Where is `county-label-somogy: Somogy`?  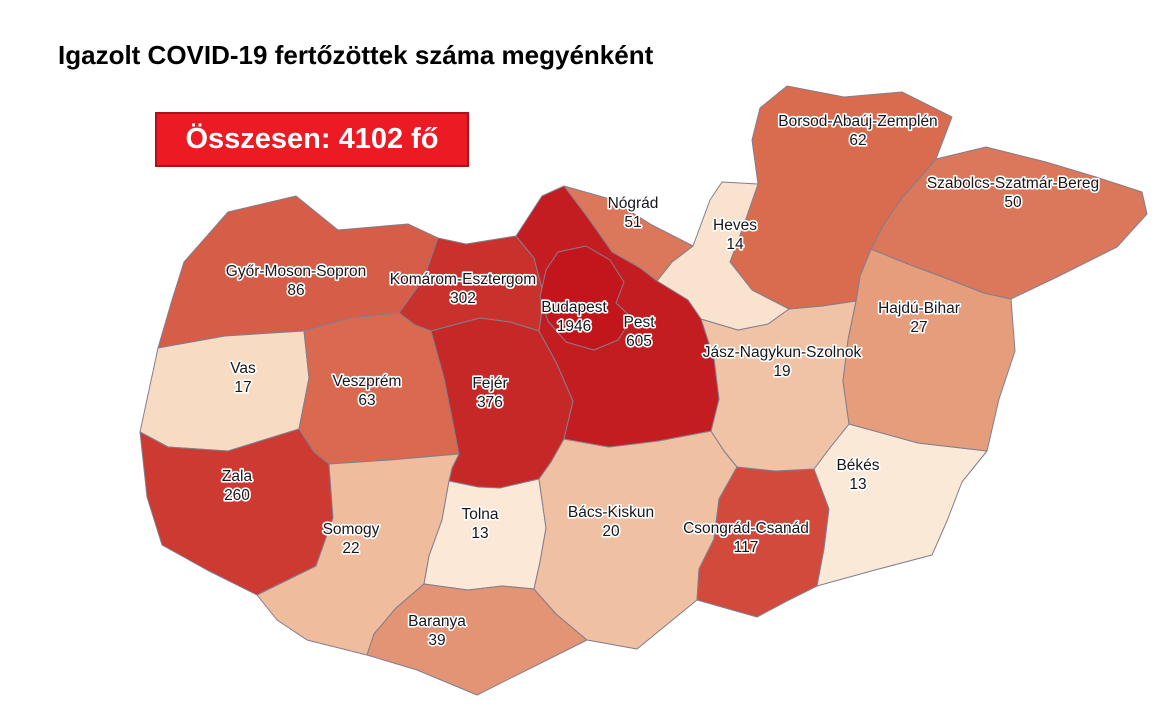 county-label-somogy: Somogy is located at coordinates (351, 529).